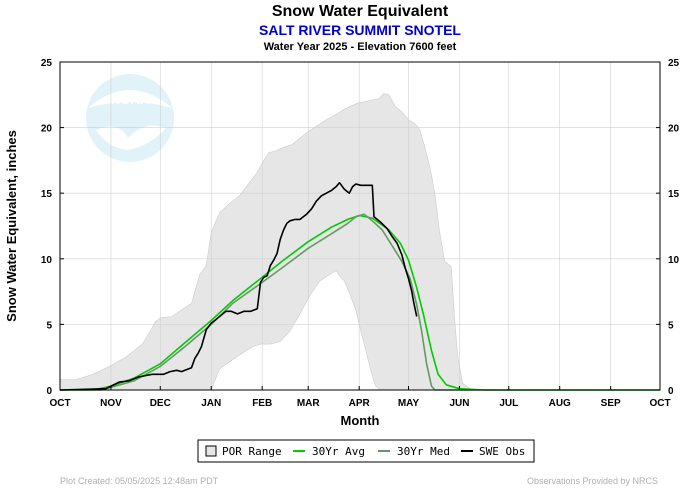 This screenshot has width=700, height=500. I want to click on x-tick-label: JUN, so click(459, 403).